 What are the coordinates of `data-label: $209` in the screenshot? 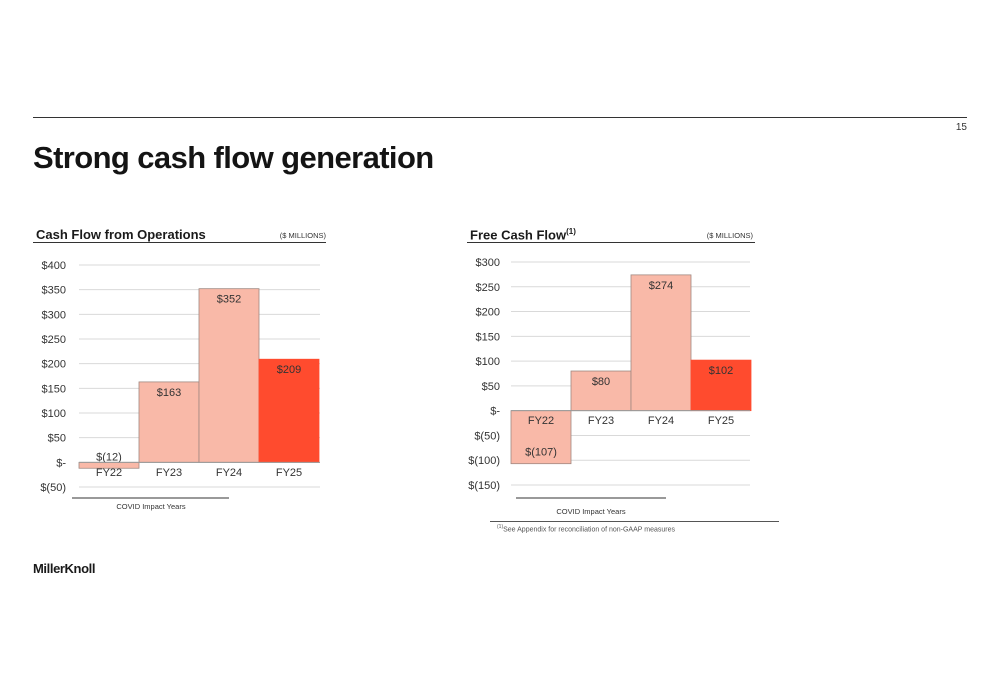 It's located at (289, 370).